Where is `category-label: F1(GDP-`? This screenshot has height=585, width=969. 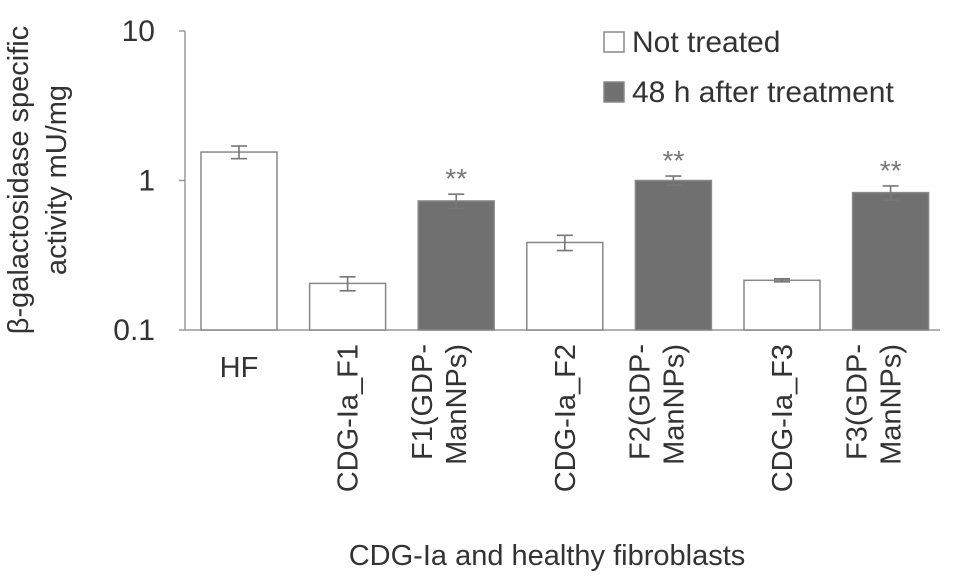
category-label: F1(GDP- is located at coordinates (423, 402).